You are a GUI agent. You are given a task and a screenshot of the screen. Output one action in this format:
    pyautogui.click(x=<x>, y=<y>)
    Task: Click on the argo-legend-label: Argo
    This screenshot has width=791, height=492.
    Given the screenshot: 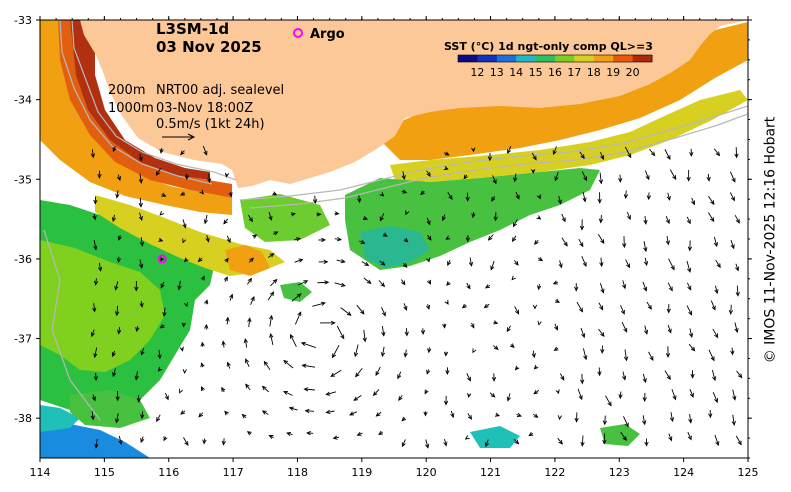 What is the action you would take?
    pyautogui.click(x=327, y=34)
    